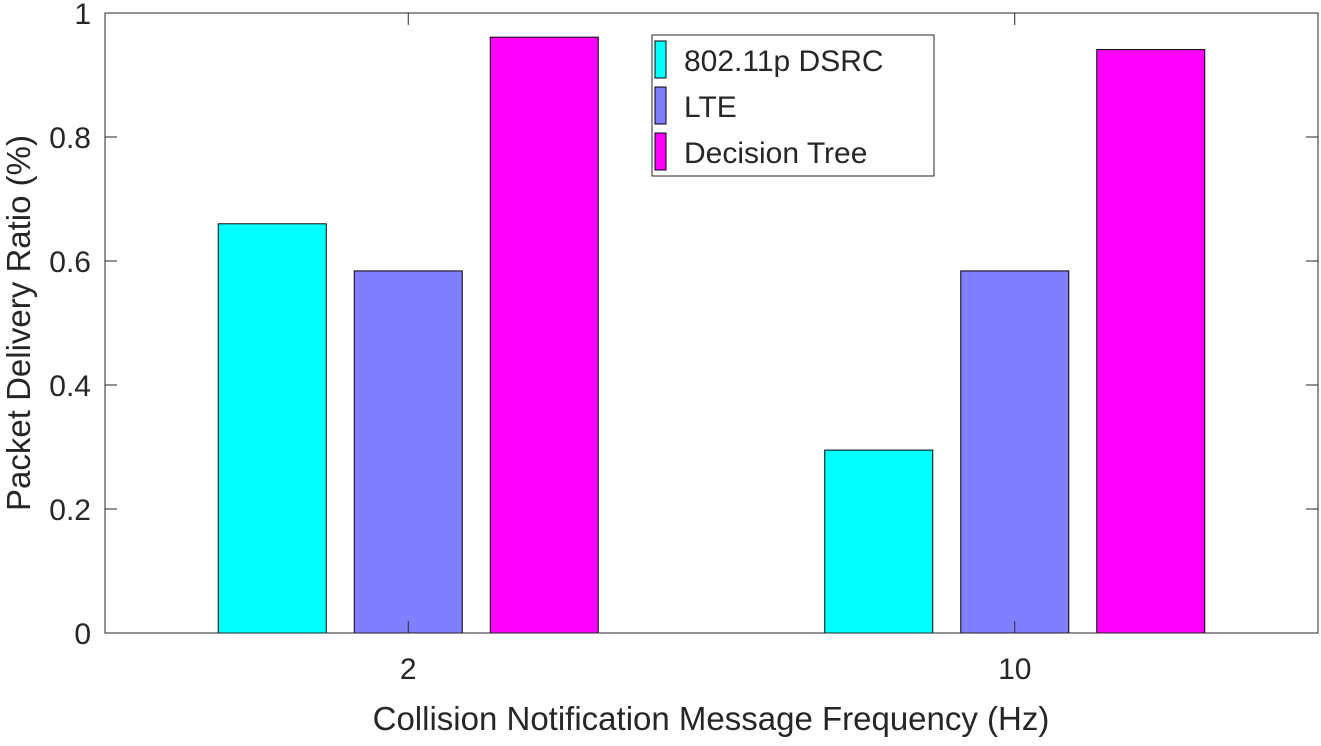 The height and width of the screenshot is (746, 1321). I want to click on legend-label: 802.11p DSRC, so click(784, 61).